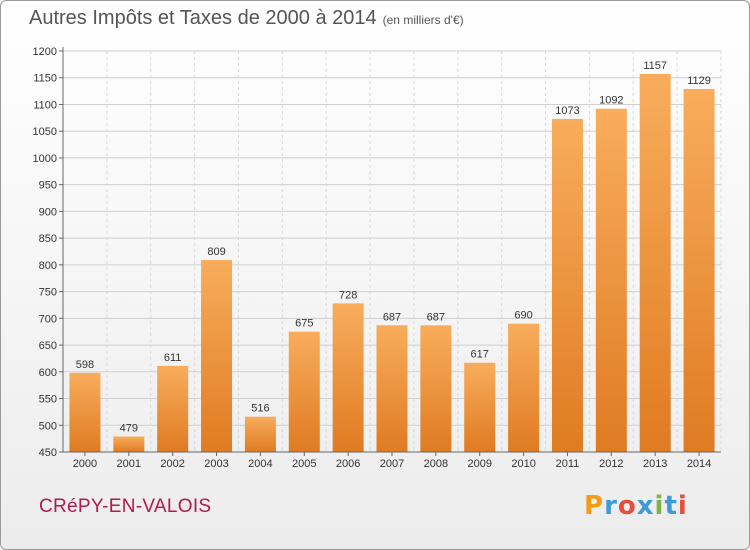  Describe the element at coordinates (48, 266) in the screenshot. I see `y-tick-label: 800` at that location.